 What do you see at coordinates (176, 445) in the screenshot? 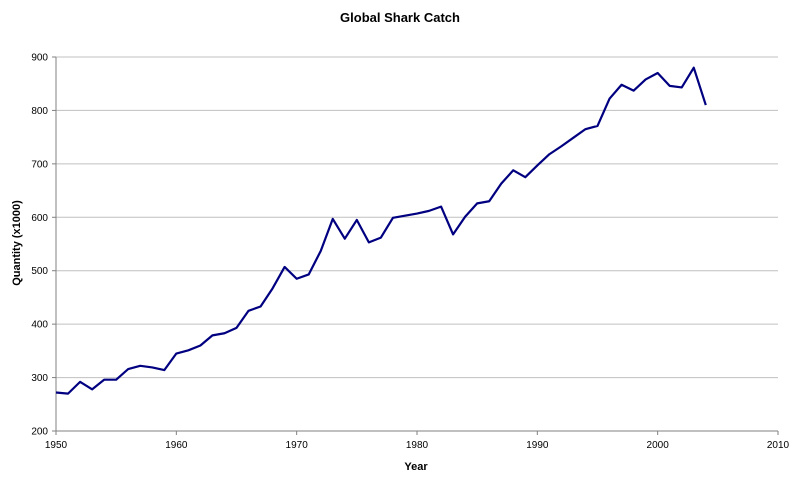
I see `x-tick-label-1960: 1960` at bounding box center [176, 445].